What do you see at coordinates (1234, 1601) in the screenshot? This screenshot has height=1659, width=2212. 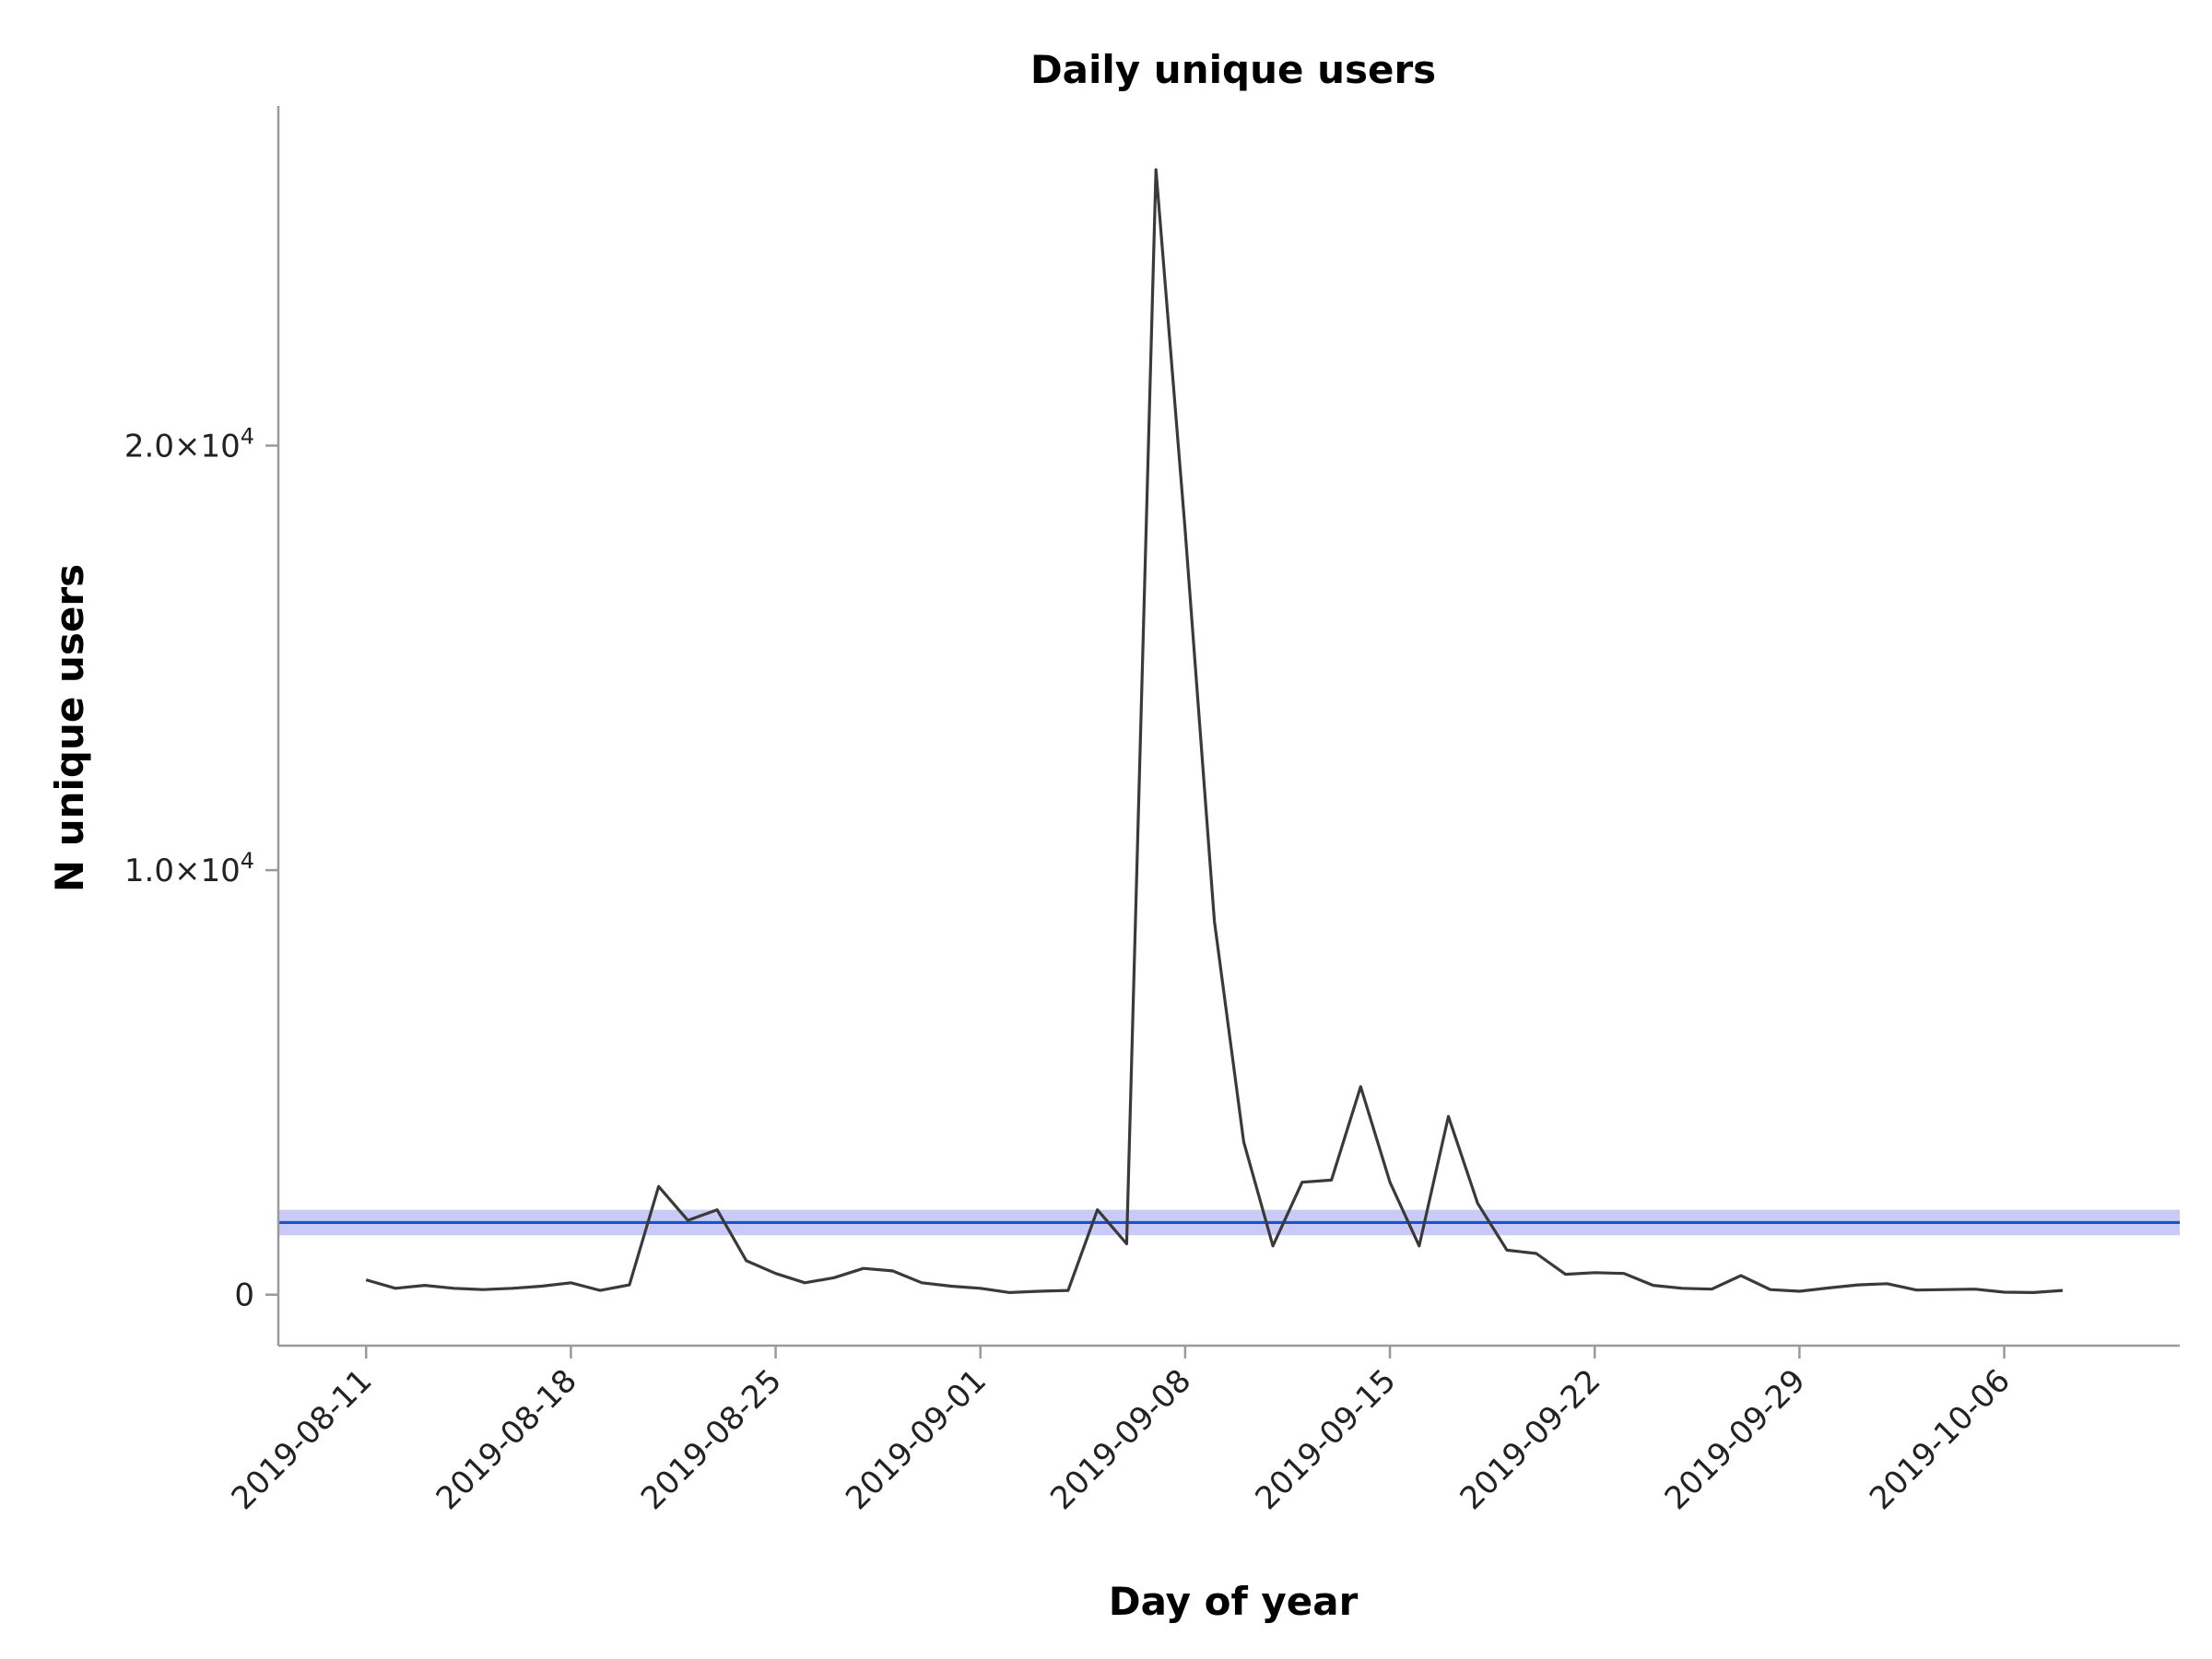 I see `x-axis-title: Day of year` at bounding box center [1234, 1601].